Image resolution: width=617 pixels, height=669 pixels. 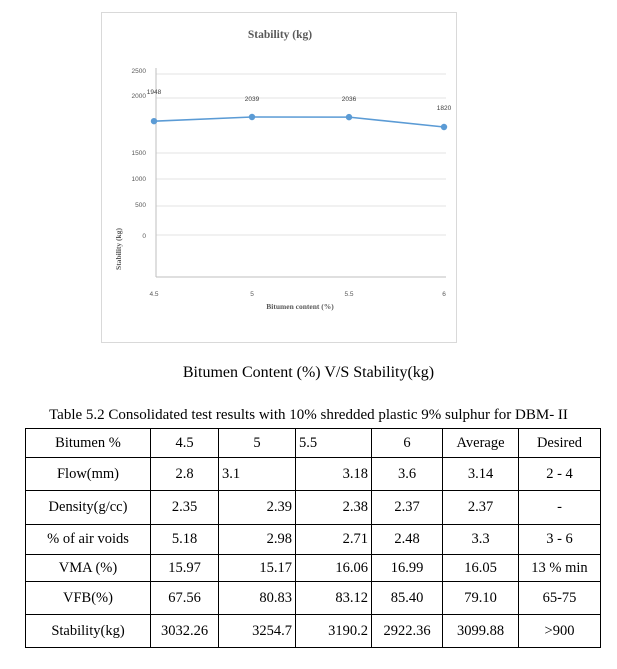 What do you see at coordinates (184, 507) in the screenshot?
I see `table-cell: 2.35` at bounding box center [184, 507].